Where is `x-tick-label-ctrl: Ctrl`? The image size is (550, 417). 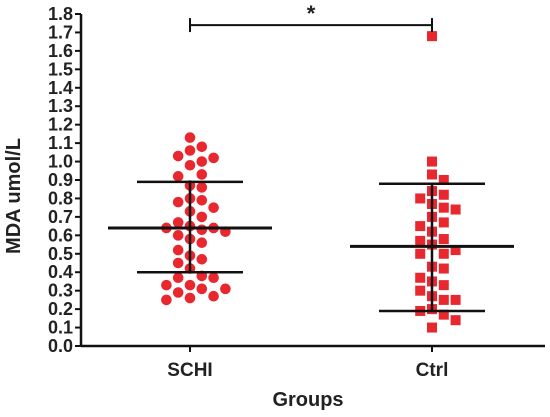 x-tick-label-ctrl: Ctrl is located at coordinates (432, 370).